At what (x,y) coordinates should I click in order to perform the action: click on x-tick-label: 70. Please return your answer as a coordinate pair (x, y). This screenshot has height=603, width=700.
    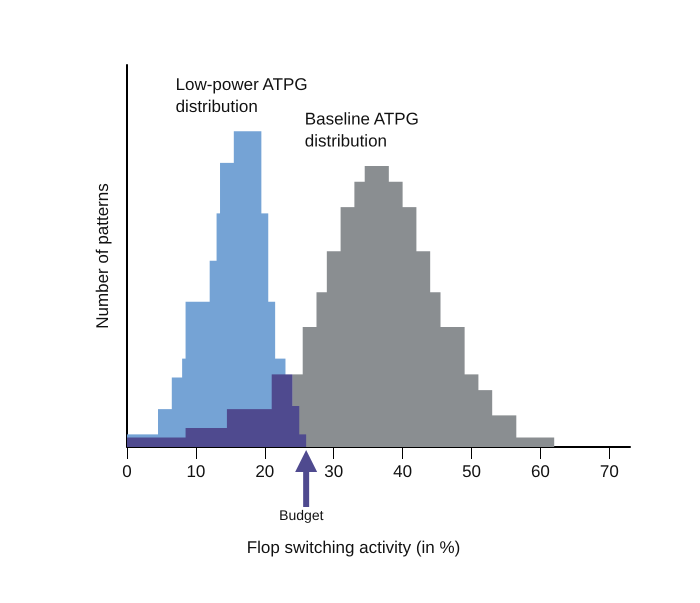
    Looking at the image, I should click on (609, 471).